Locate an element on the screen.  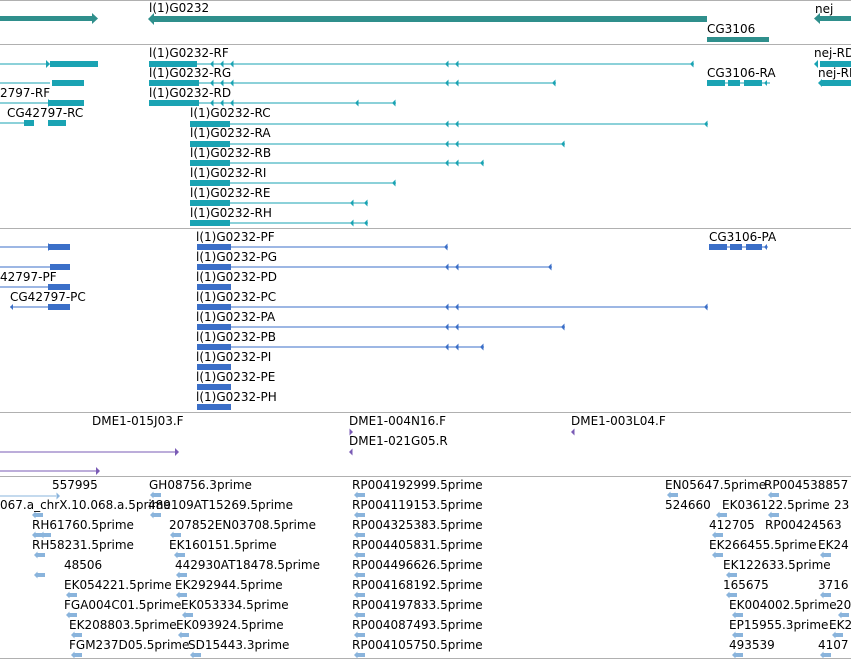
est-label: EK292944.5prime is located at coordinates (229, 585).